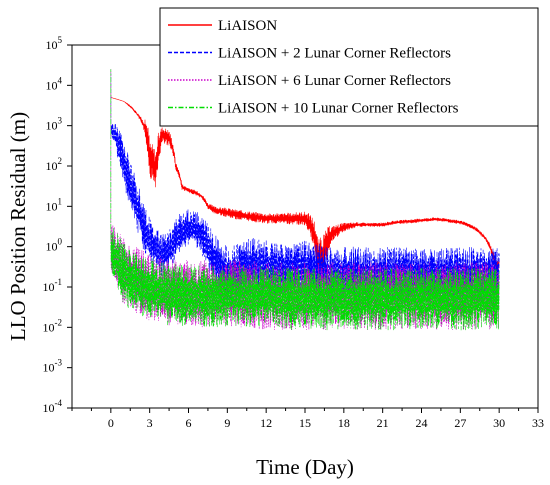 Image resolution: width=550 pixels, height=485 pixels. Describe the element at coordinates (53, 285) in the screenshot. I see `y-tick-label: 10⁻¹` at that location.